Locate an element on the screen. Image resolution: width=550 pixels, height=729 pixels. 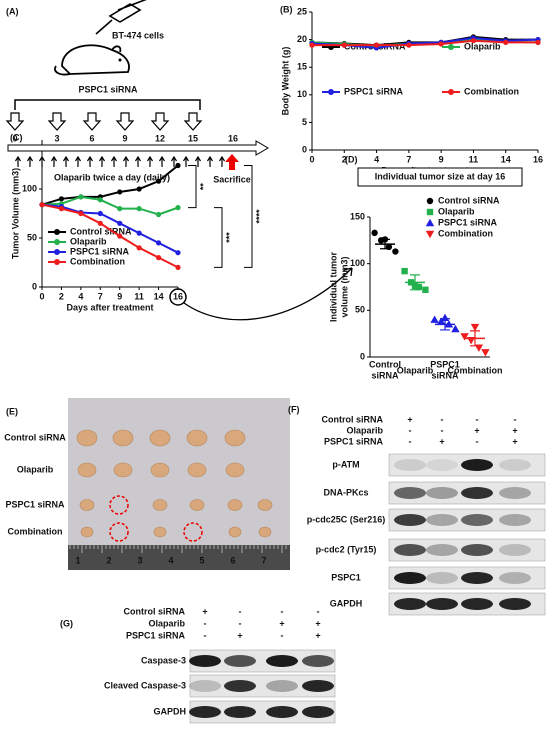
x-tick-label: 16 is located at coordinates (178, 296).